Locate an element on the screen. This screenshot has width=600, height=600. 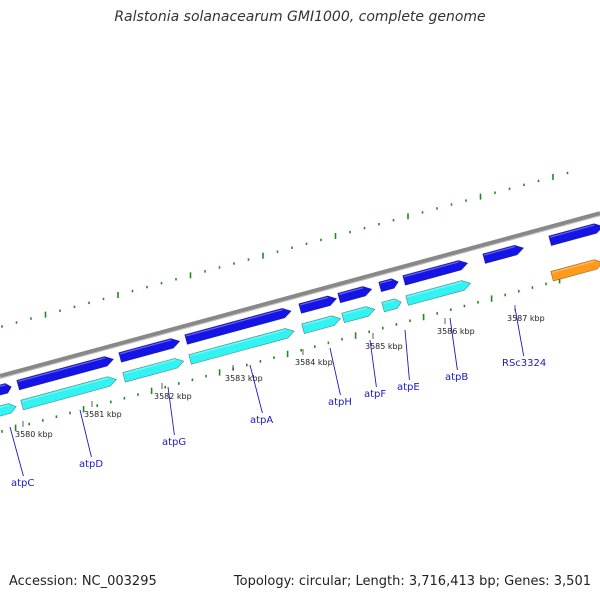
gene-label: atpA is located at coordinates (261, 420).